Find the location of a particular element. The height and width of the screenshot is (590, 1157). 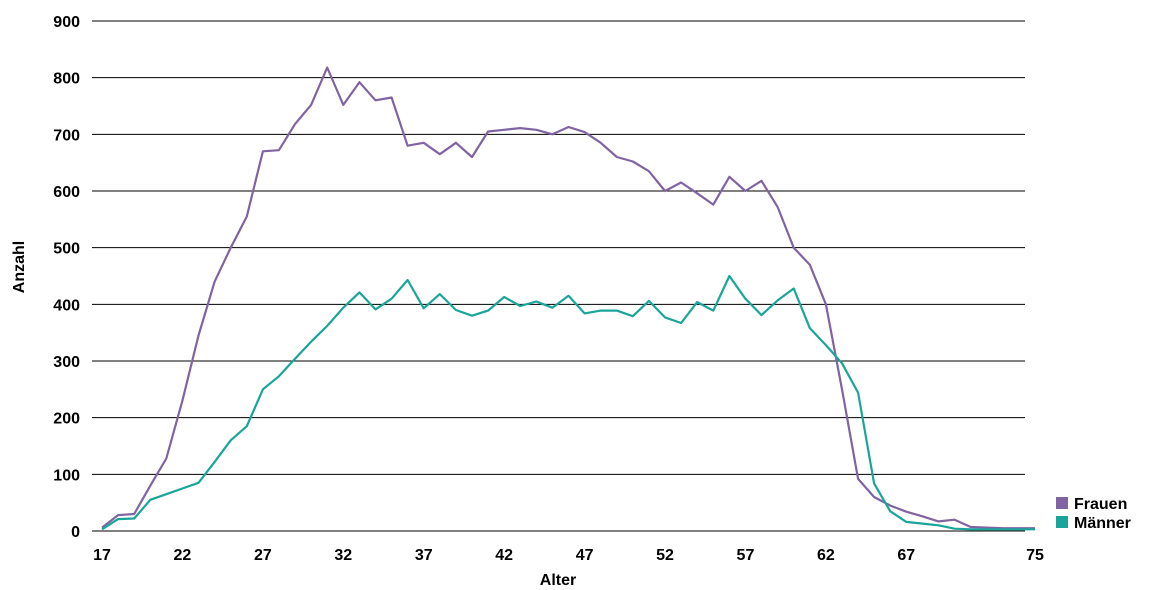

y-tick-label: 800 is located at coordinates (66, 79).